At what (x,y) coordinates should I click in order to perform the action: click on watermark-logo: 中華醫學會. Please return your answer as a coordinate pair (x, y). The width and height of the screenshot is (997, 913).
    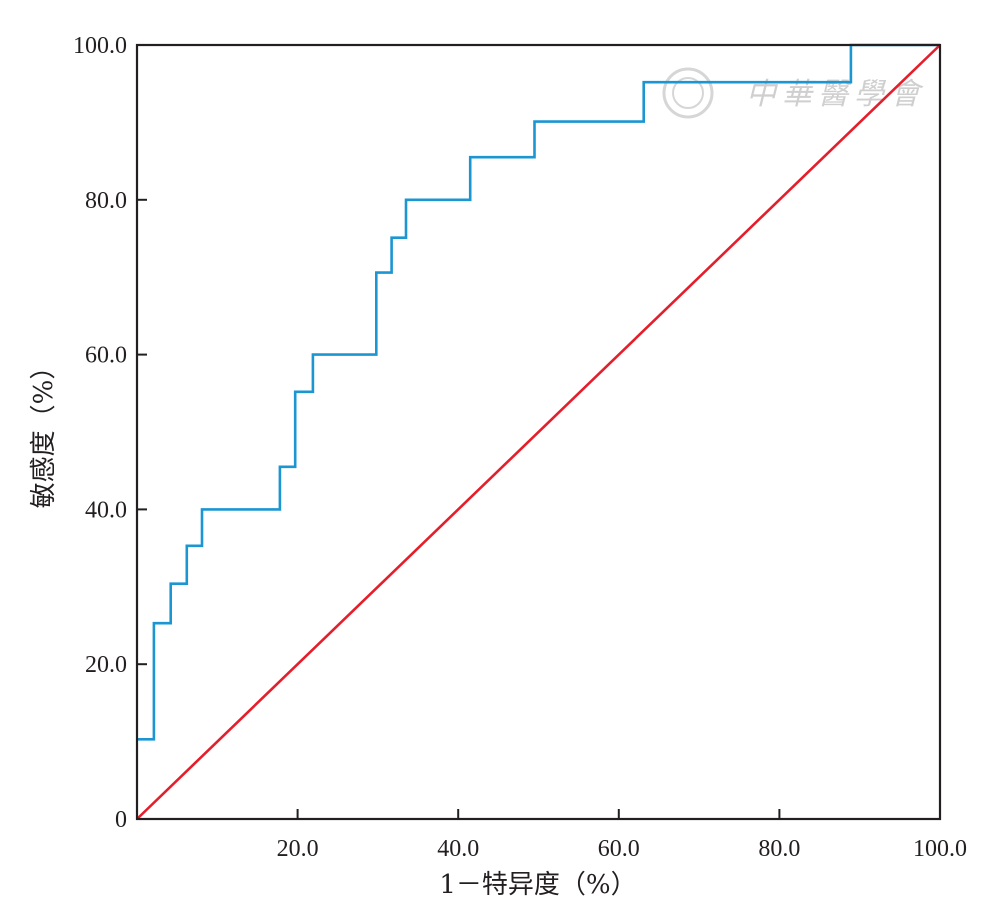
    Looking at the image, I should click on (791, 93).